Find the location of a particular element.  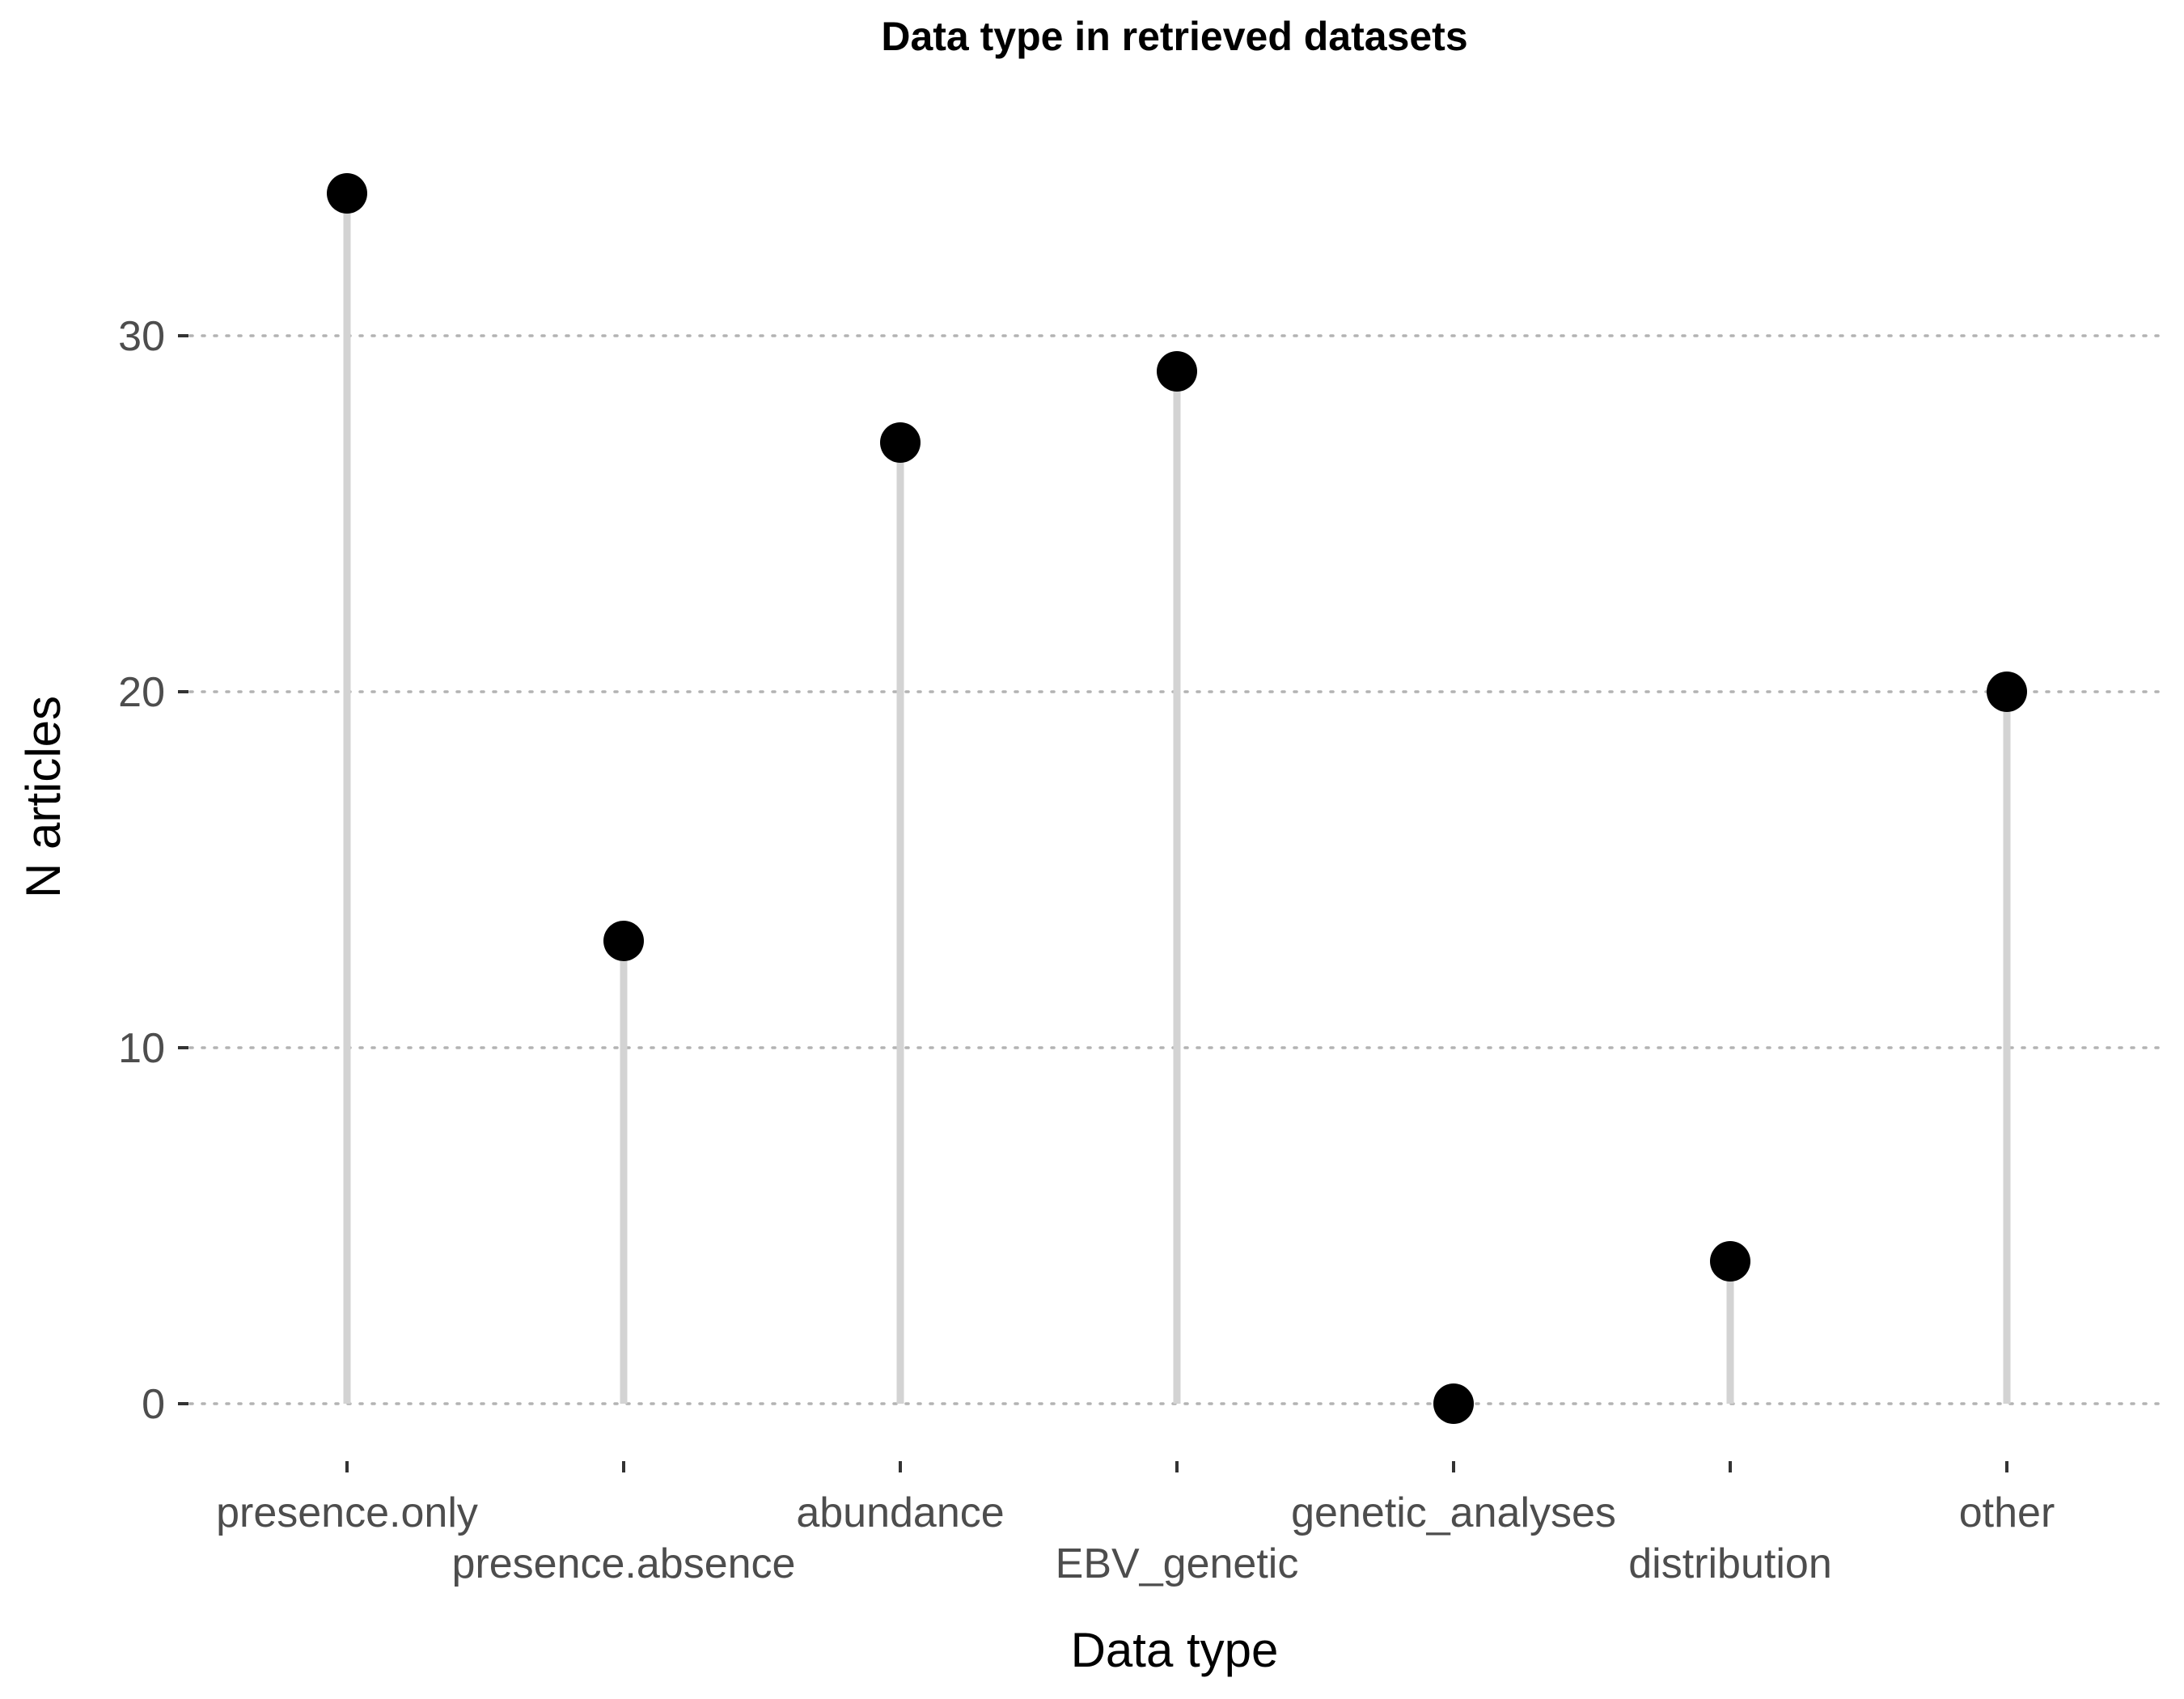

x-axis-title: Data type is located at coordinates (1175, 1650).